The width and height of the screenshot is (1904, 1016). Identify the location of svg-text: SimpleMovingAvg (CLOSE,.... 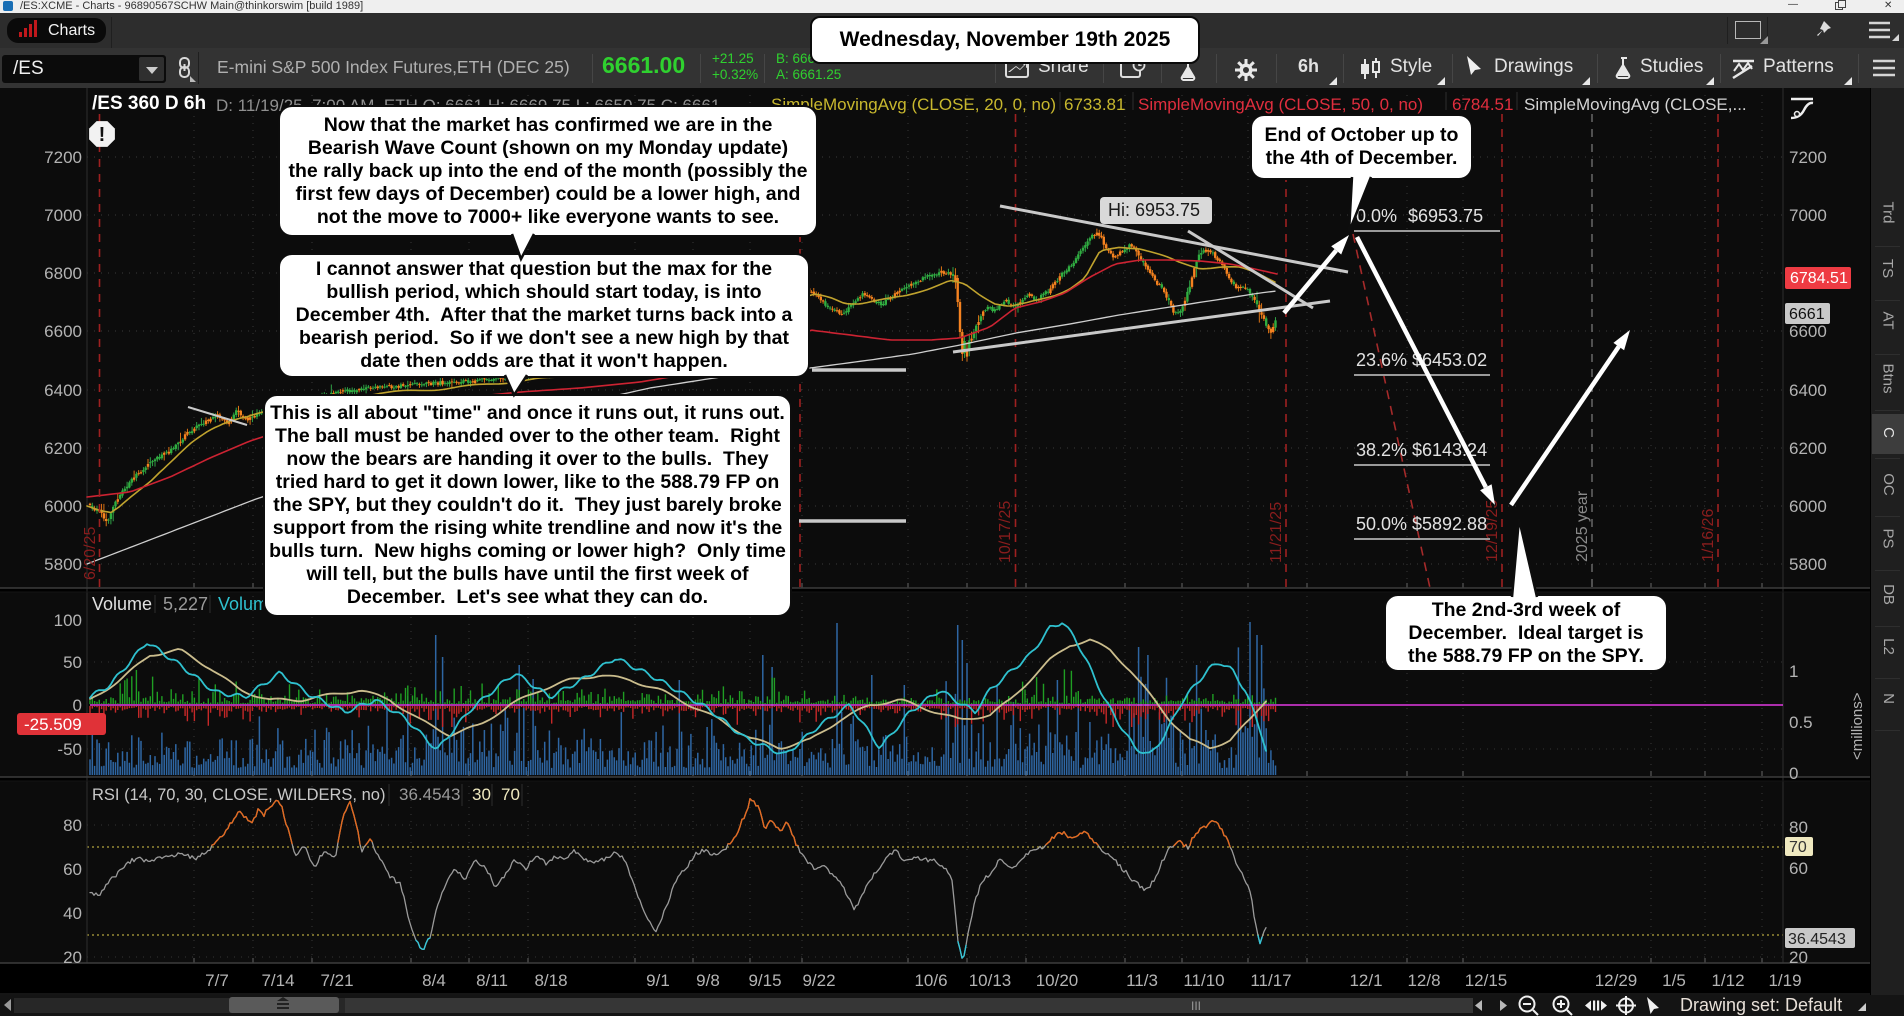
(1635, 104).